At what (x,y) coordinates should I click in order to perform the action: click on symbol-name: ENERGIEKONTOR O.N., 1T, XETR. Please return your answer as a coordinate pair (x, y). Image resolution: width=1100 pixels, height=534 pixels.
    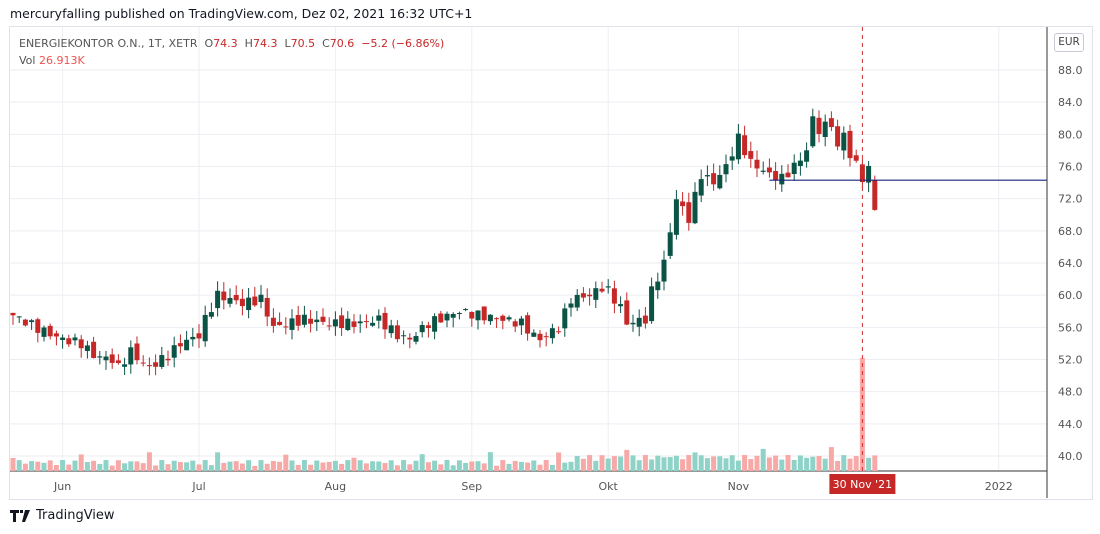
    Looking at the image, I should click on (108, 43).